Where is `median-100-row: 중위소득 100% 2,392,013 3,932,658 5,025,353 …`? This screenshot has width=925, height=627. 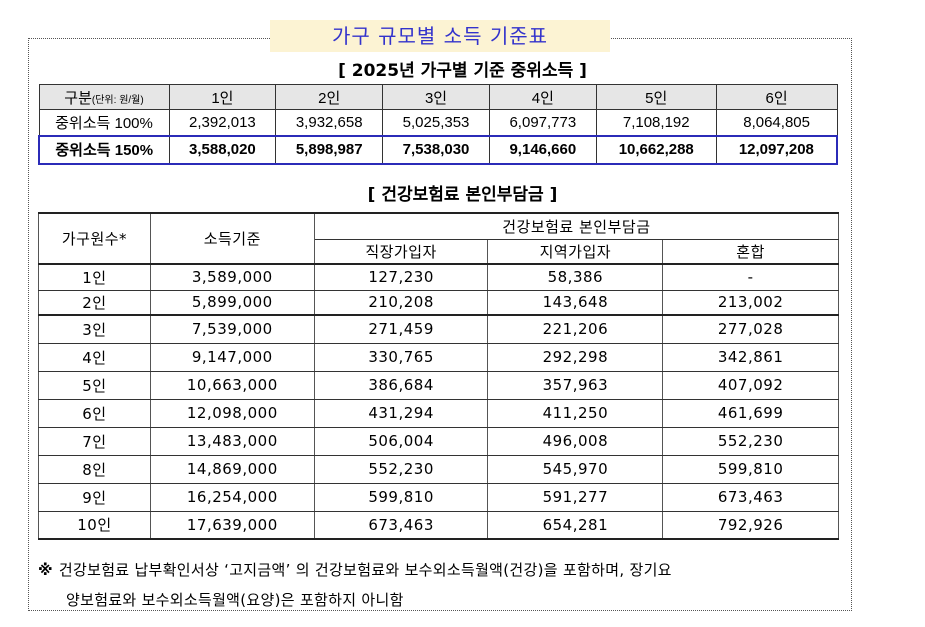 median-100-row: 중위소득 100% 2,392,013 3,932,658 5,025,353 … is located at coordinates (438, 122).